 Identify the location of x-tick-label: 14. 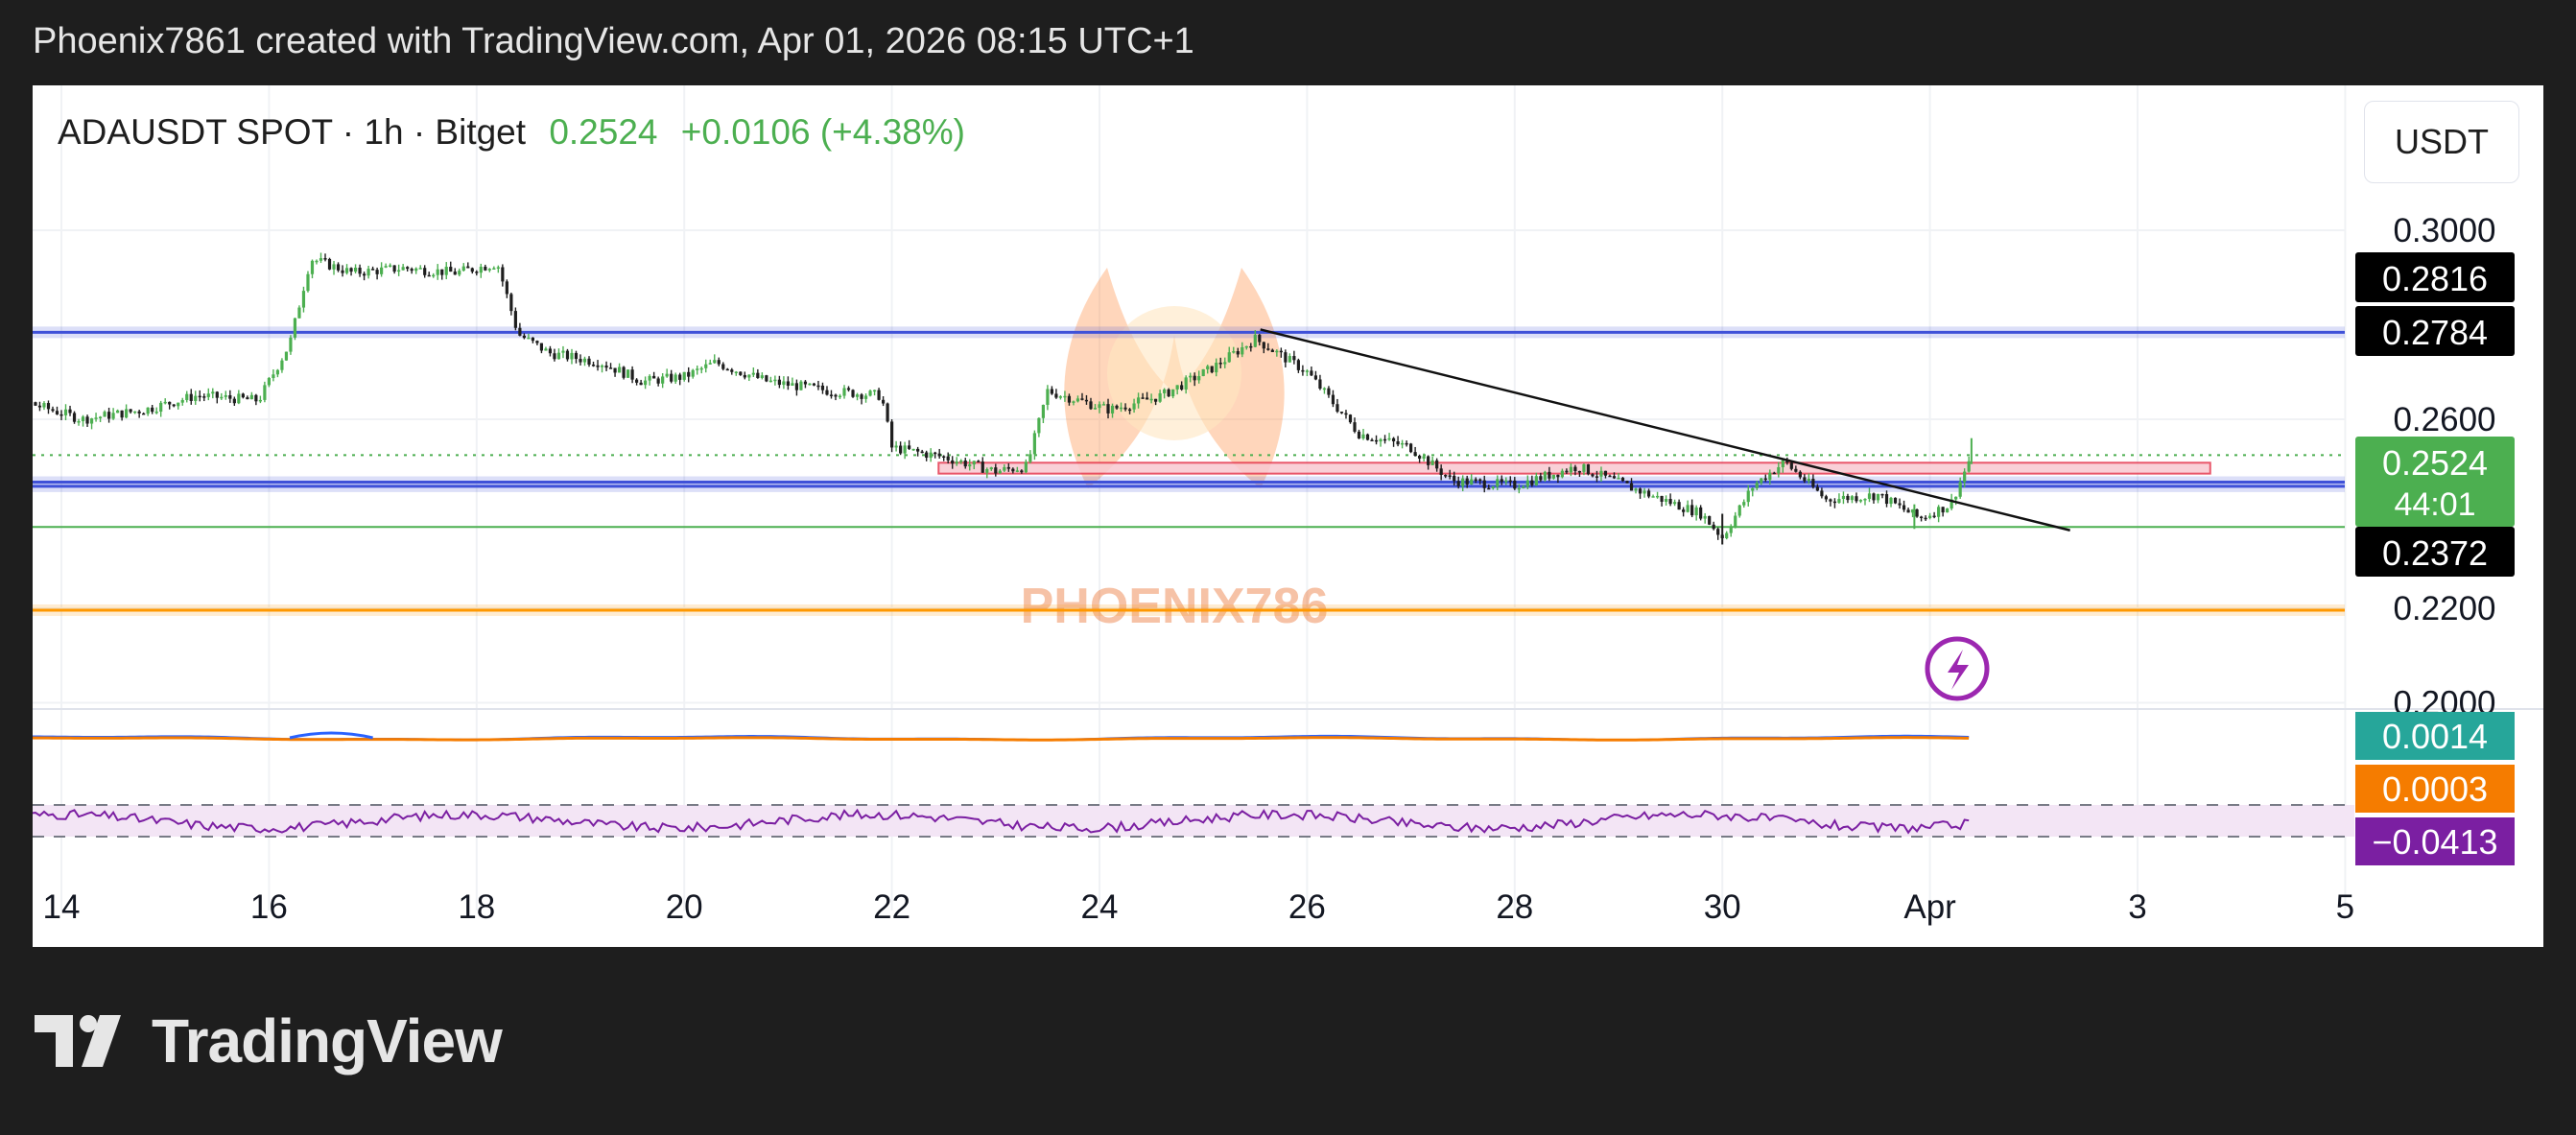
(62, 907).